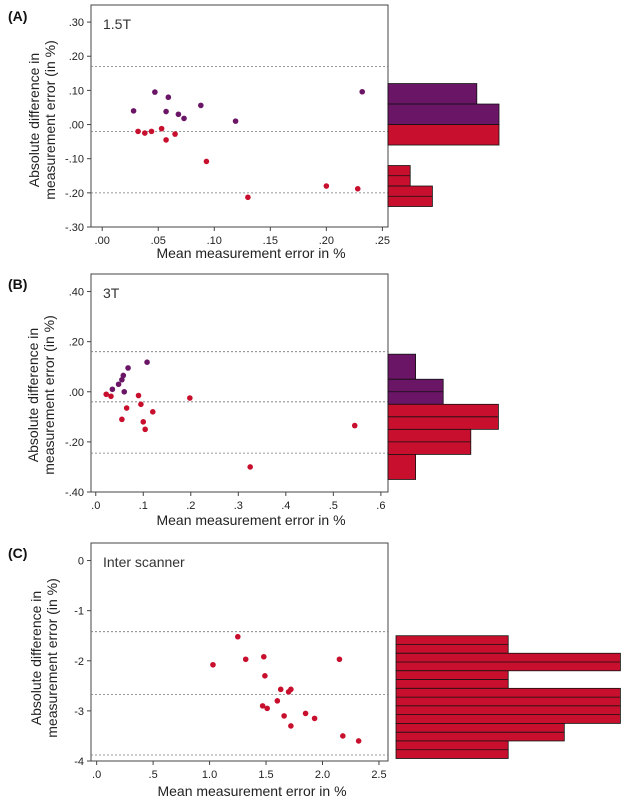 This screenshot has width=626, height=800. I want to click on panel-b-xlabel: Mean measurement error in %, so click(250, 520).